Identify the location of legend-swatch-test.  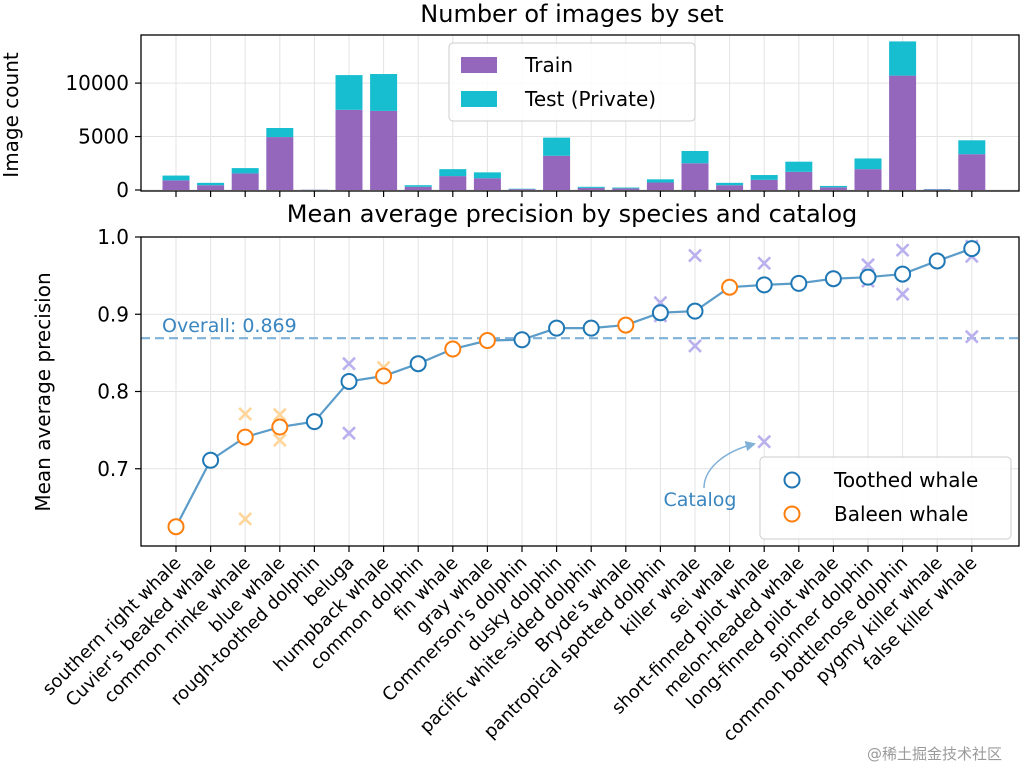
(479, 99).